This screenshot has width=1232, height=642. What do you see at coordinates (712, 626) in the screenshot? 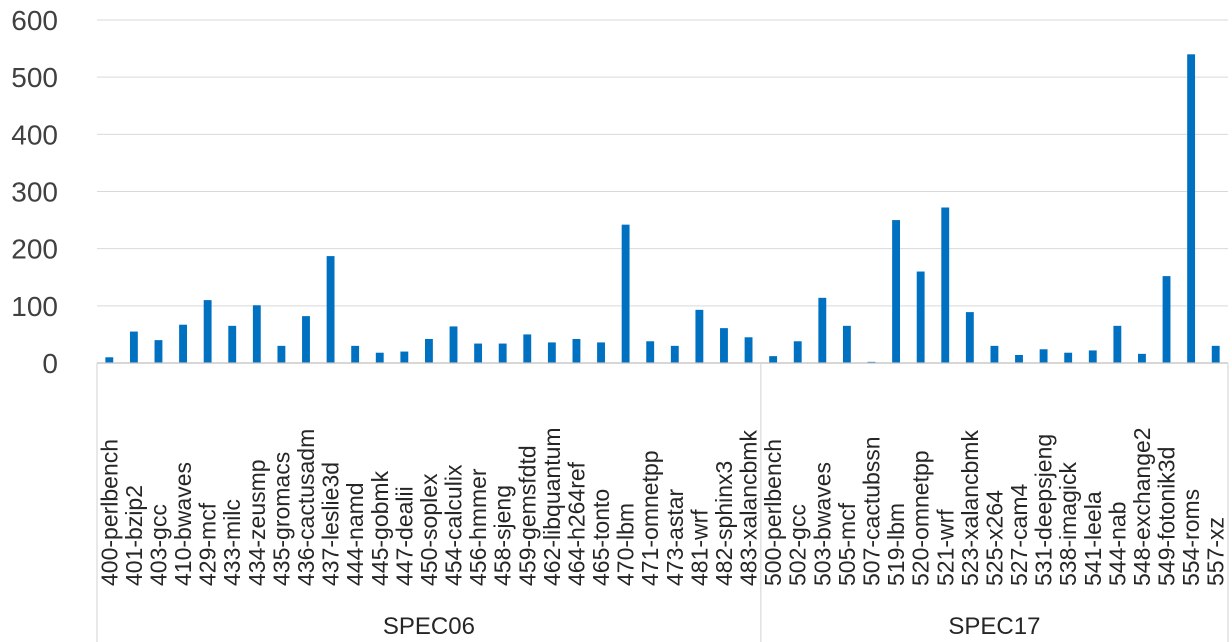
I see `group-labels: SPEC06 SPEC17` at bounding box center [712, 626].